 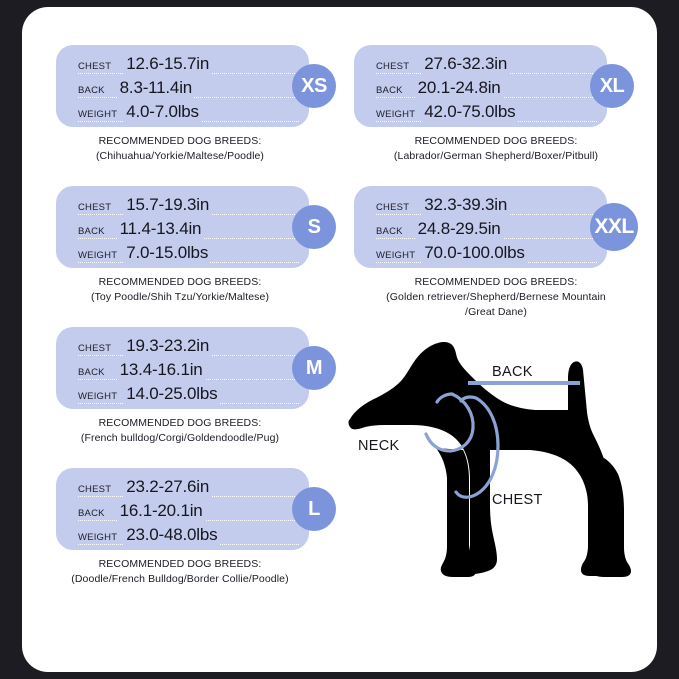 I want to click on caption-breeds: (Labrador/German Shepherd/Boxer/Pitbull), so click(x=496, y=156).